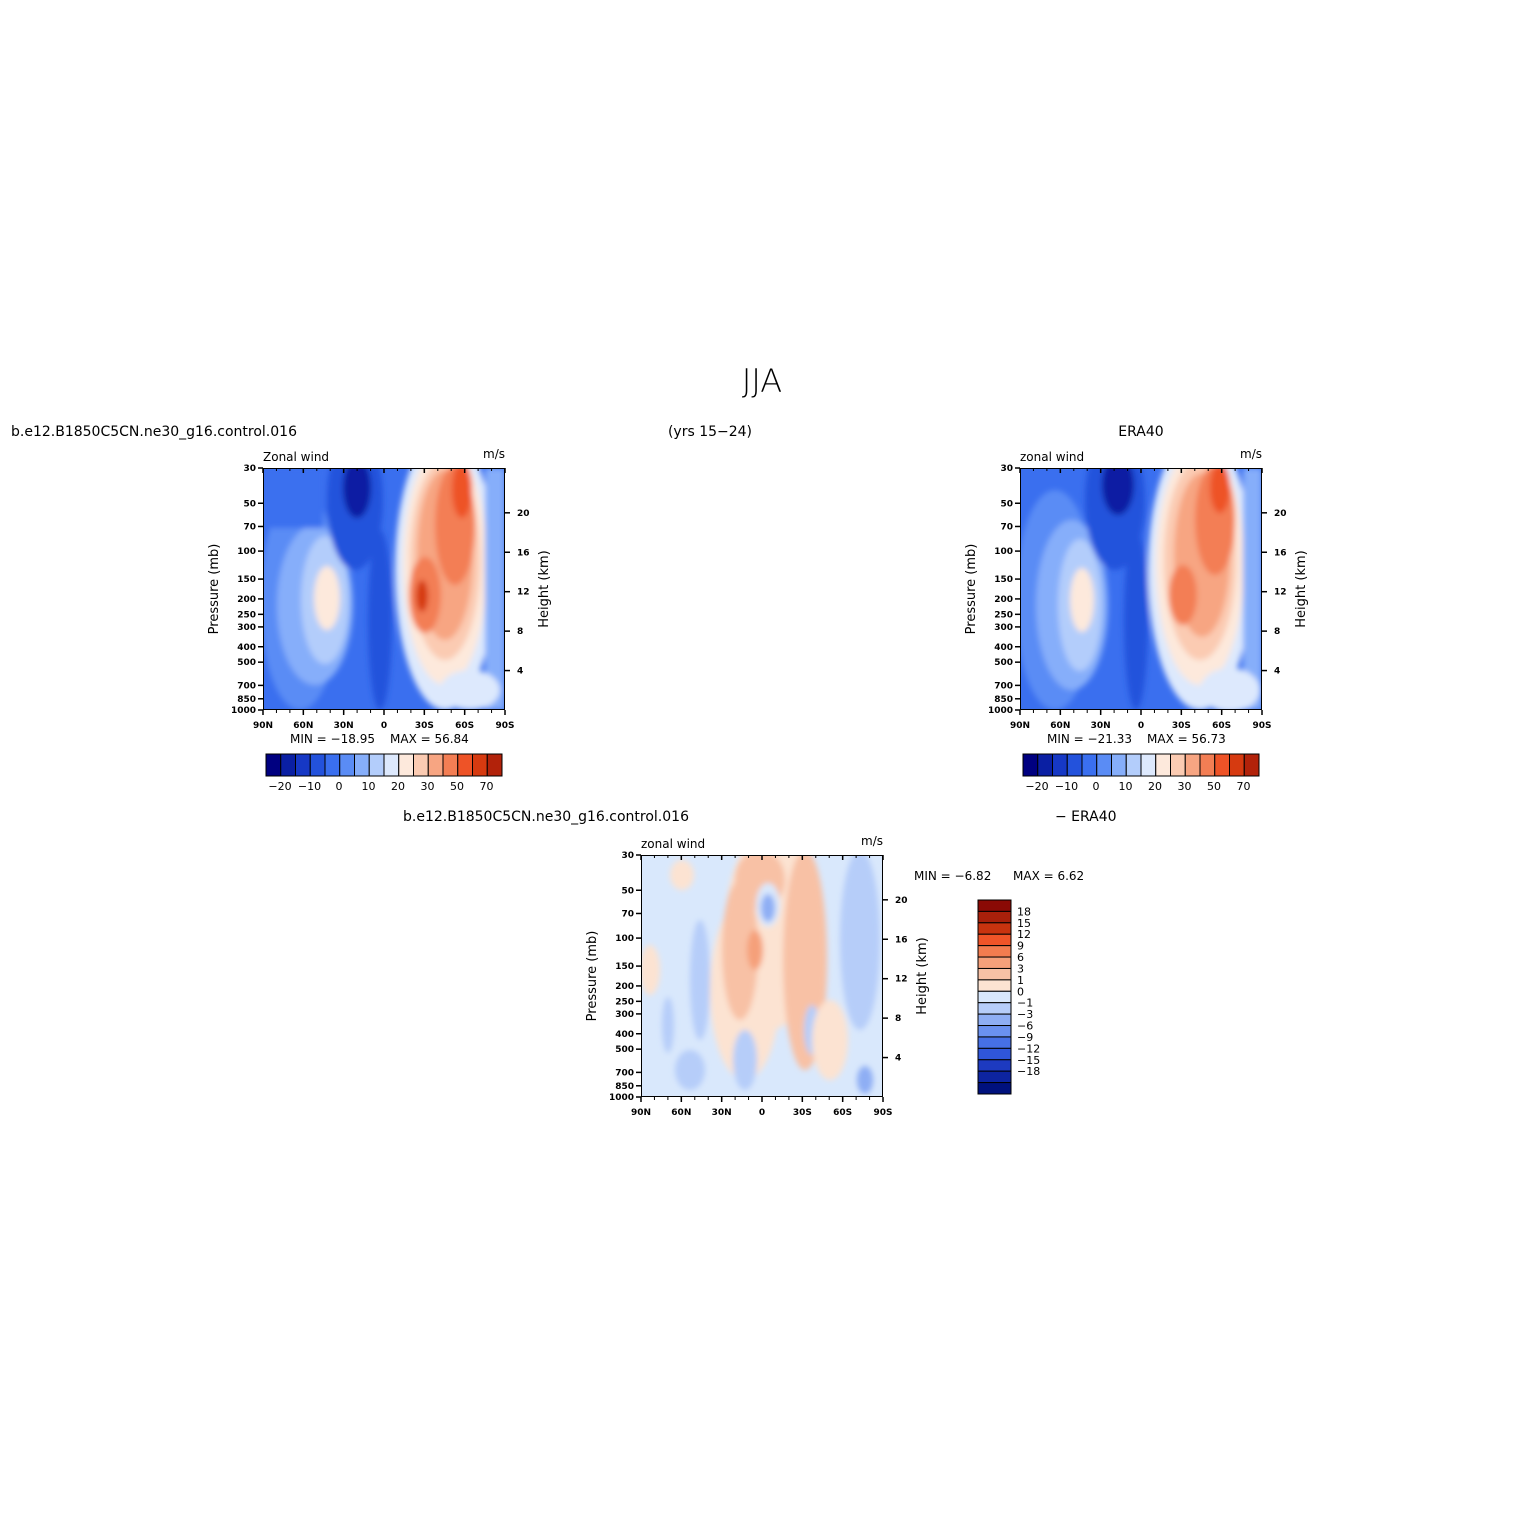 This screenshot has height=1529, width=1525. I want to click on colorbar-label: −6, so click(1025, 1026).